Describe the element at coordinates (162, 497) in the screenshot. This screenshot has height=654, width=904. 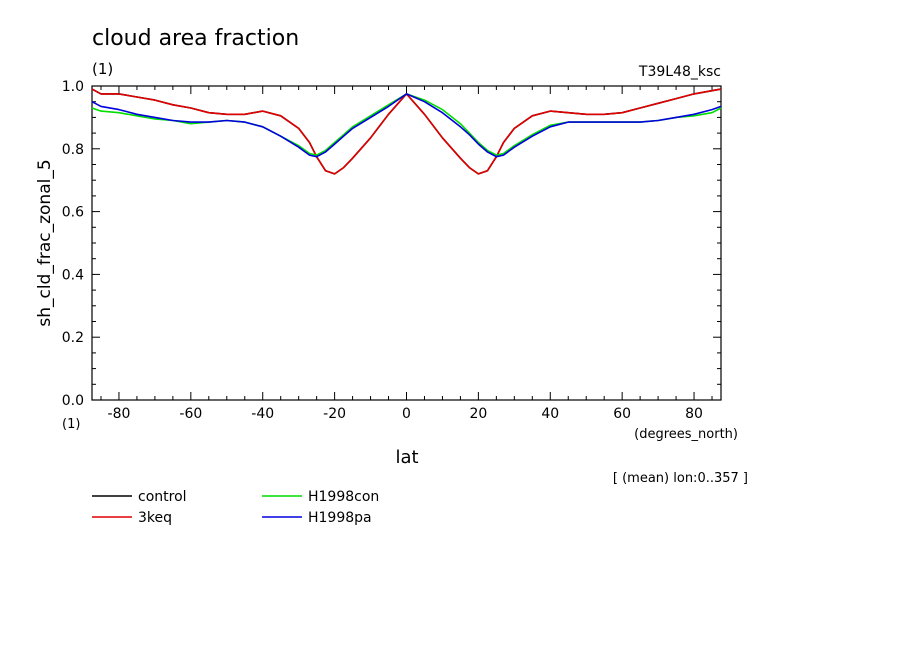
I see `legend-label: control` at that location.